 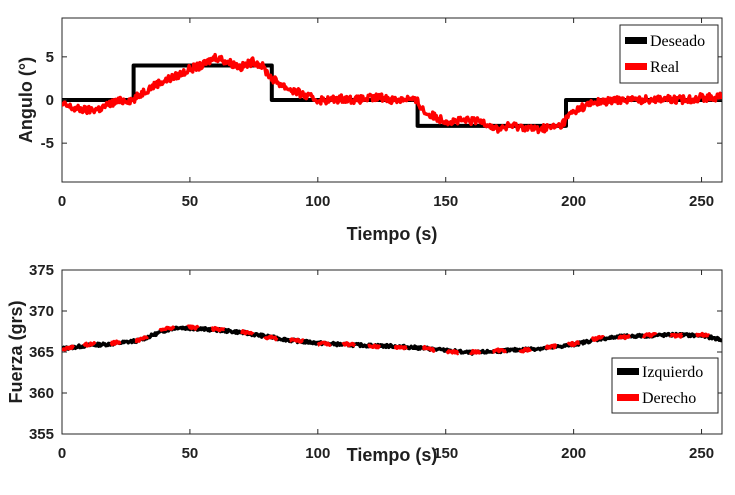 I want to click on legend-label-izquierdo: Izquierdo, so click(x=672, y=372).